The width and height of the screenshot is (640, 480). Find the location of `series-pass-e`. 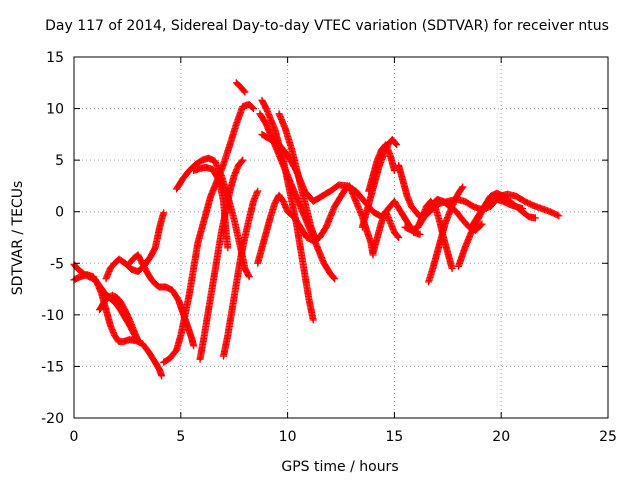

series-pass-e is located at coordinates (162, 300).